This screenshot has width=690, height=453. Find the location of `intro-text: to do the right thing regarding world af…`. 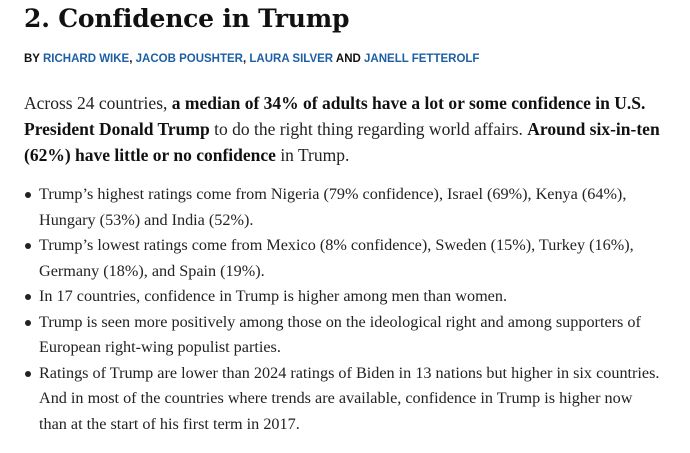

intro-text: to do the right thing regarding world af… is located at coordinates (368, 129).